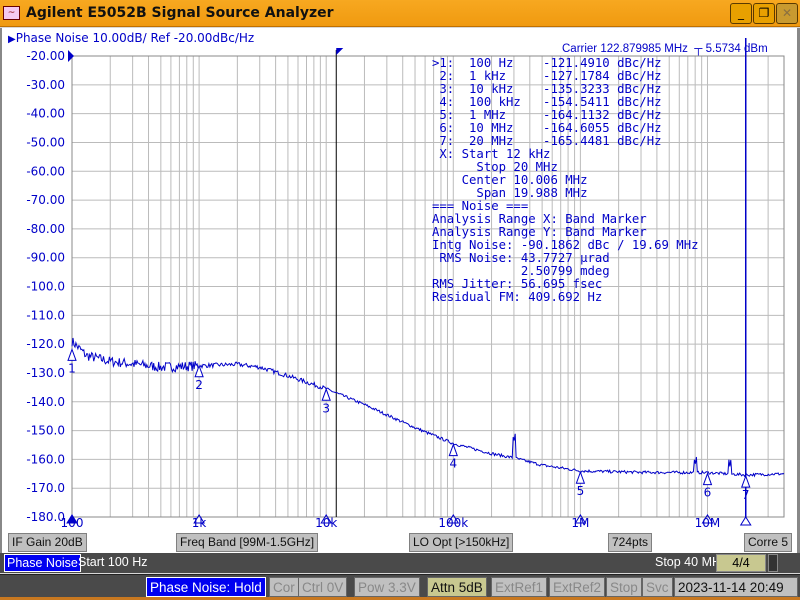  I want to click on marker-label: 6, so click(708, 493).